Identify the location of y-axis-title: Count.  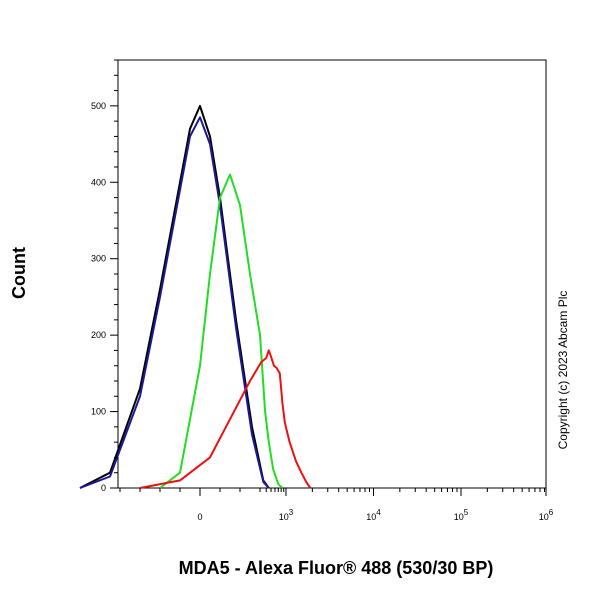
(19, 273).